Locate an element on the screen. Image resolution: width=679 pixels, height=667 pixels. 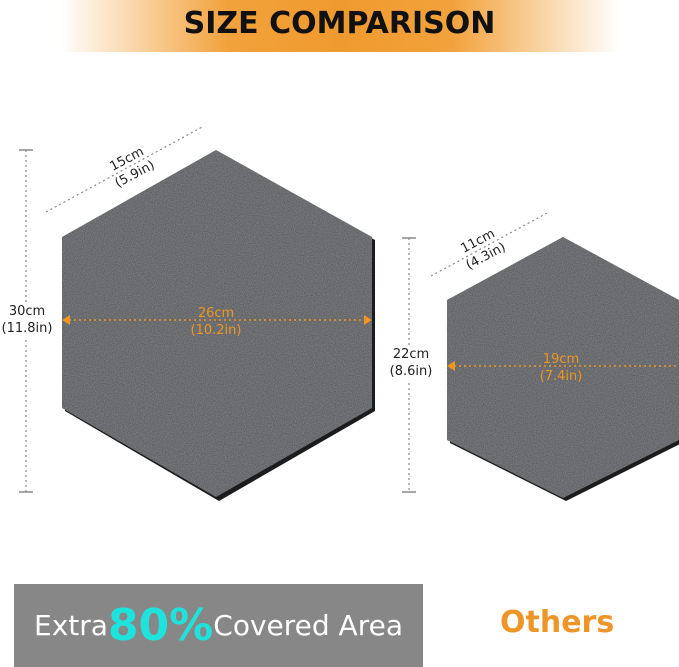
page-title: SIZE COMPARISON is located at coordinates (339, 23).